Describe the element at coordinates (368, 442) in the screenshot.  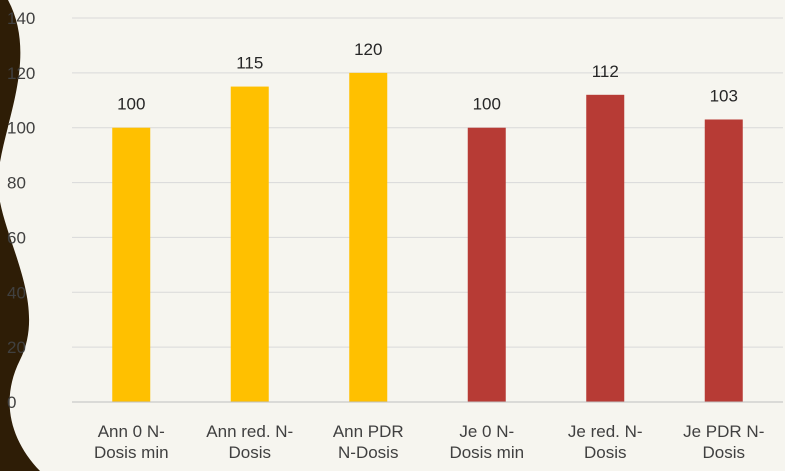
I see `x-tick-label: Ann PDR N-Dosis` at that location.